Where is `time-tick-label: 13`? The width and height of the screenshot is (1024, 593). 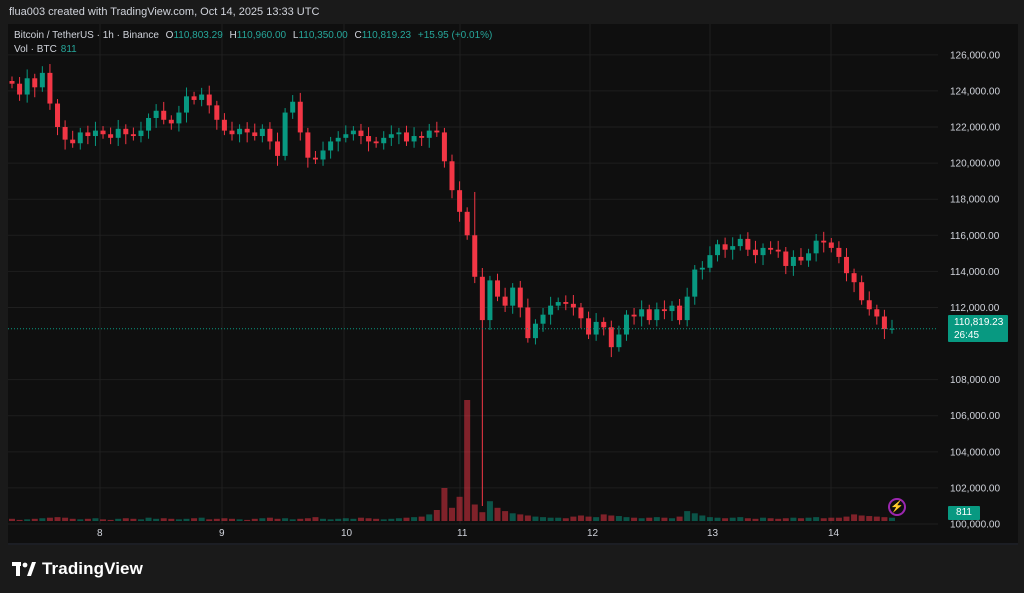
time-tick-label: 13 is located at coordinates (713, 533).